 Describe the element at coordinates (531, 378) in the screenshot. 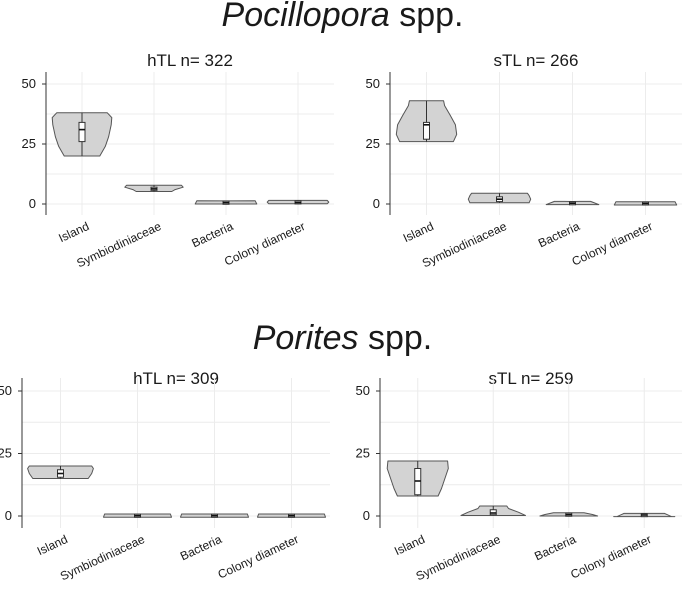

I see `panel-title: sTL n= 259` at that location.